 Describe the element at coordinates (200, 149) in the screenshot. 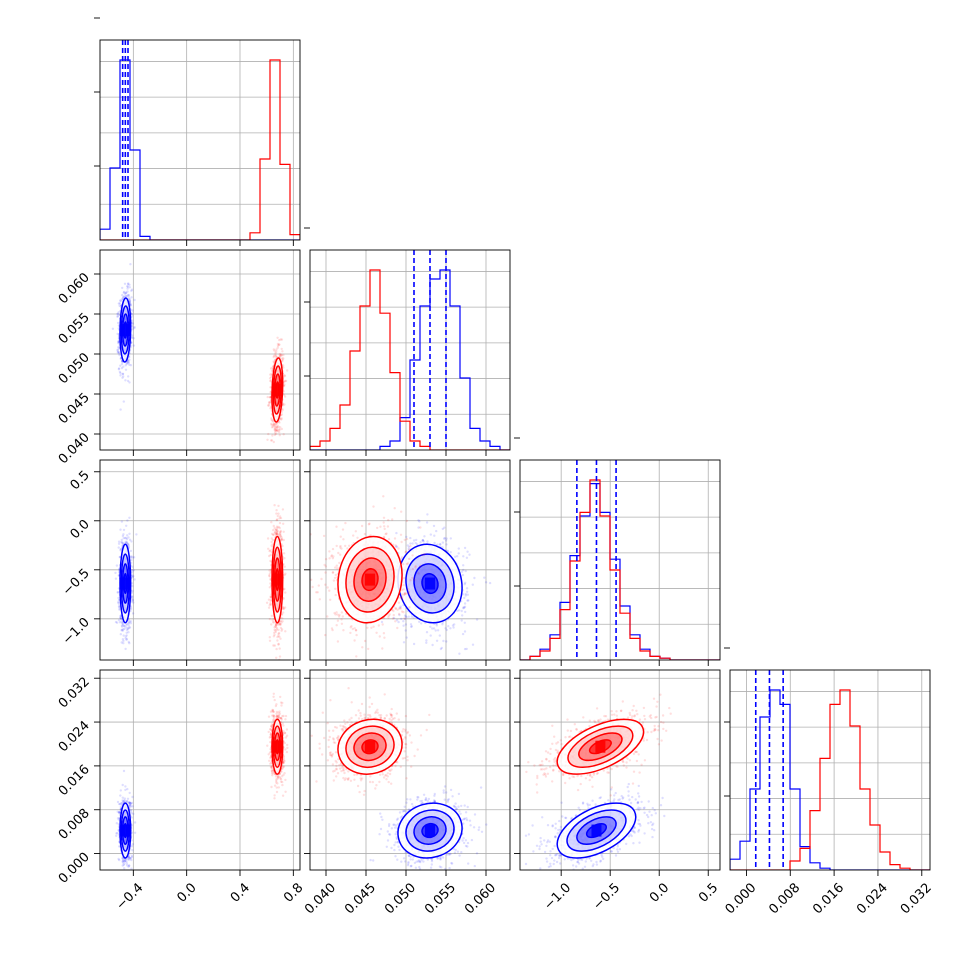

I see `histogram-blue` at that location.